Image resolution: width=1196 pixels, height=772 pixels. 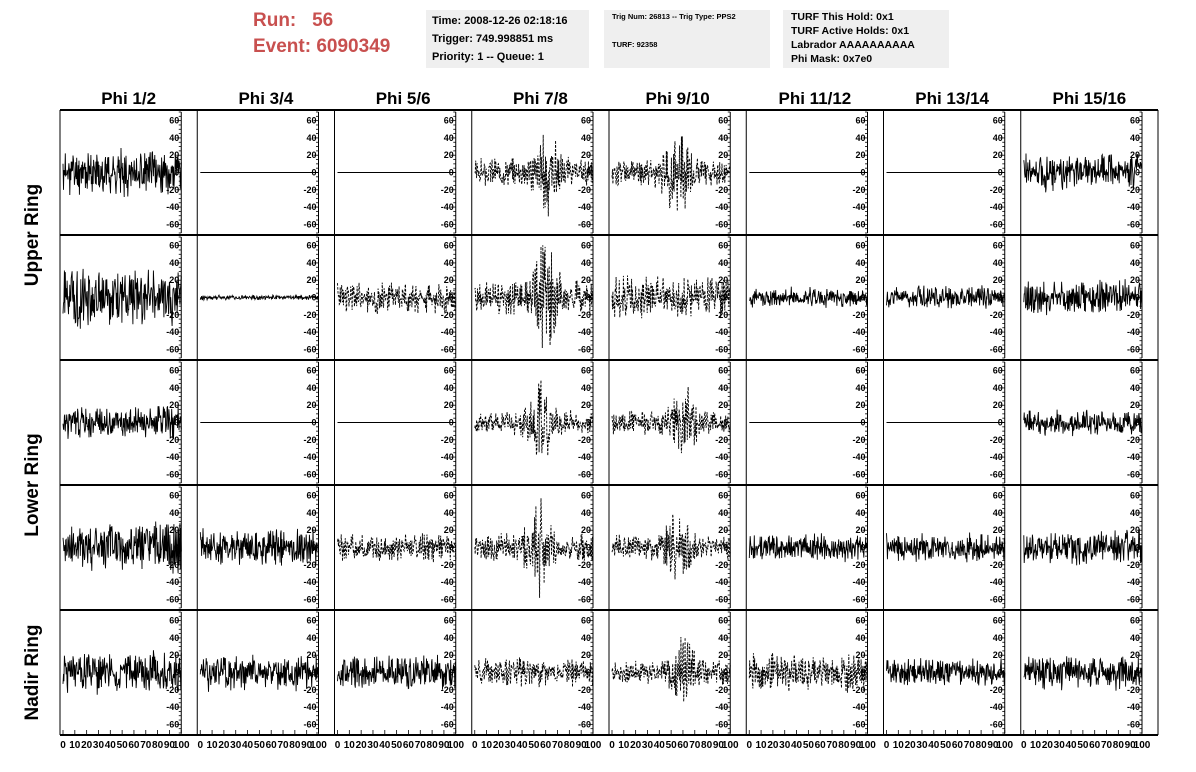 I want to click on event-label: Event:, so click(x=282, y=46).